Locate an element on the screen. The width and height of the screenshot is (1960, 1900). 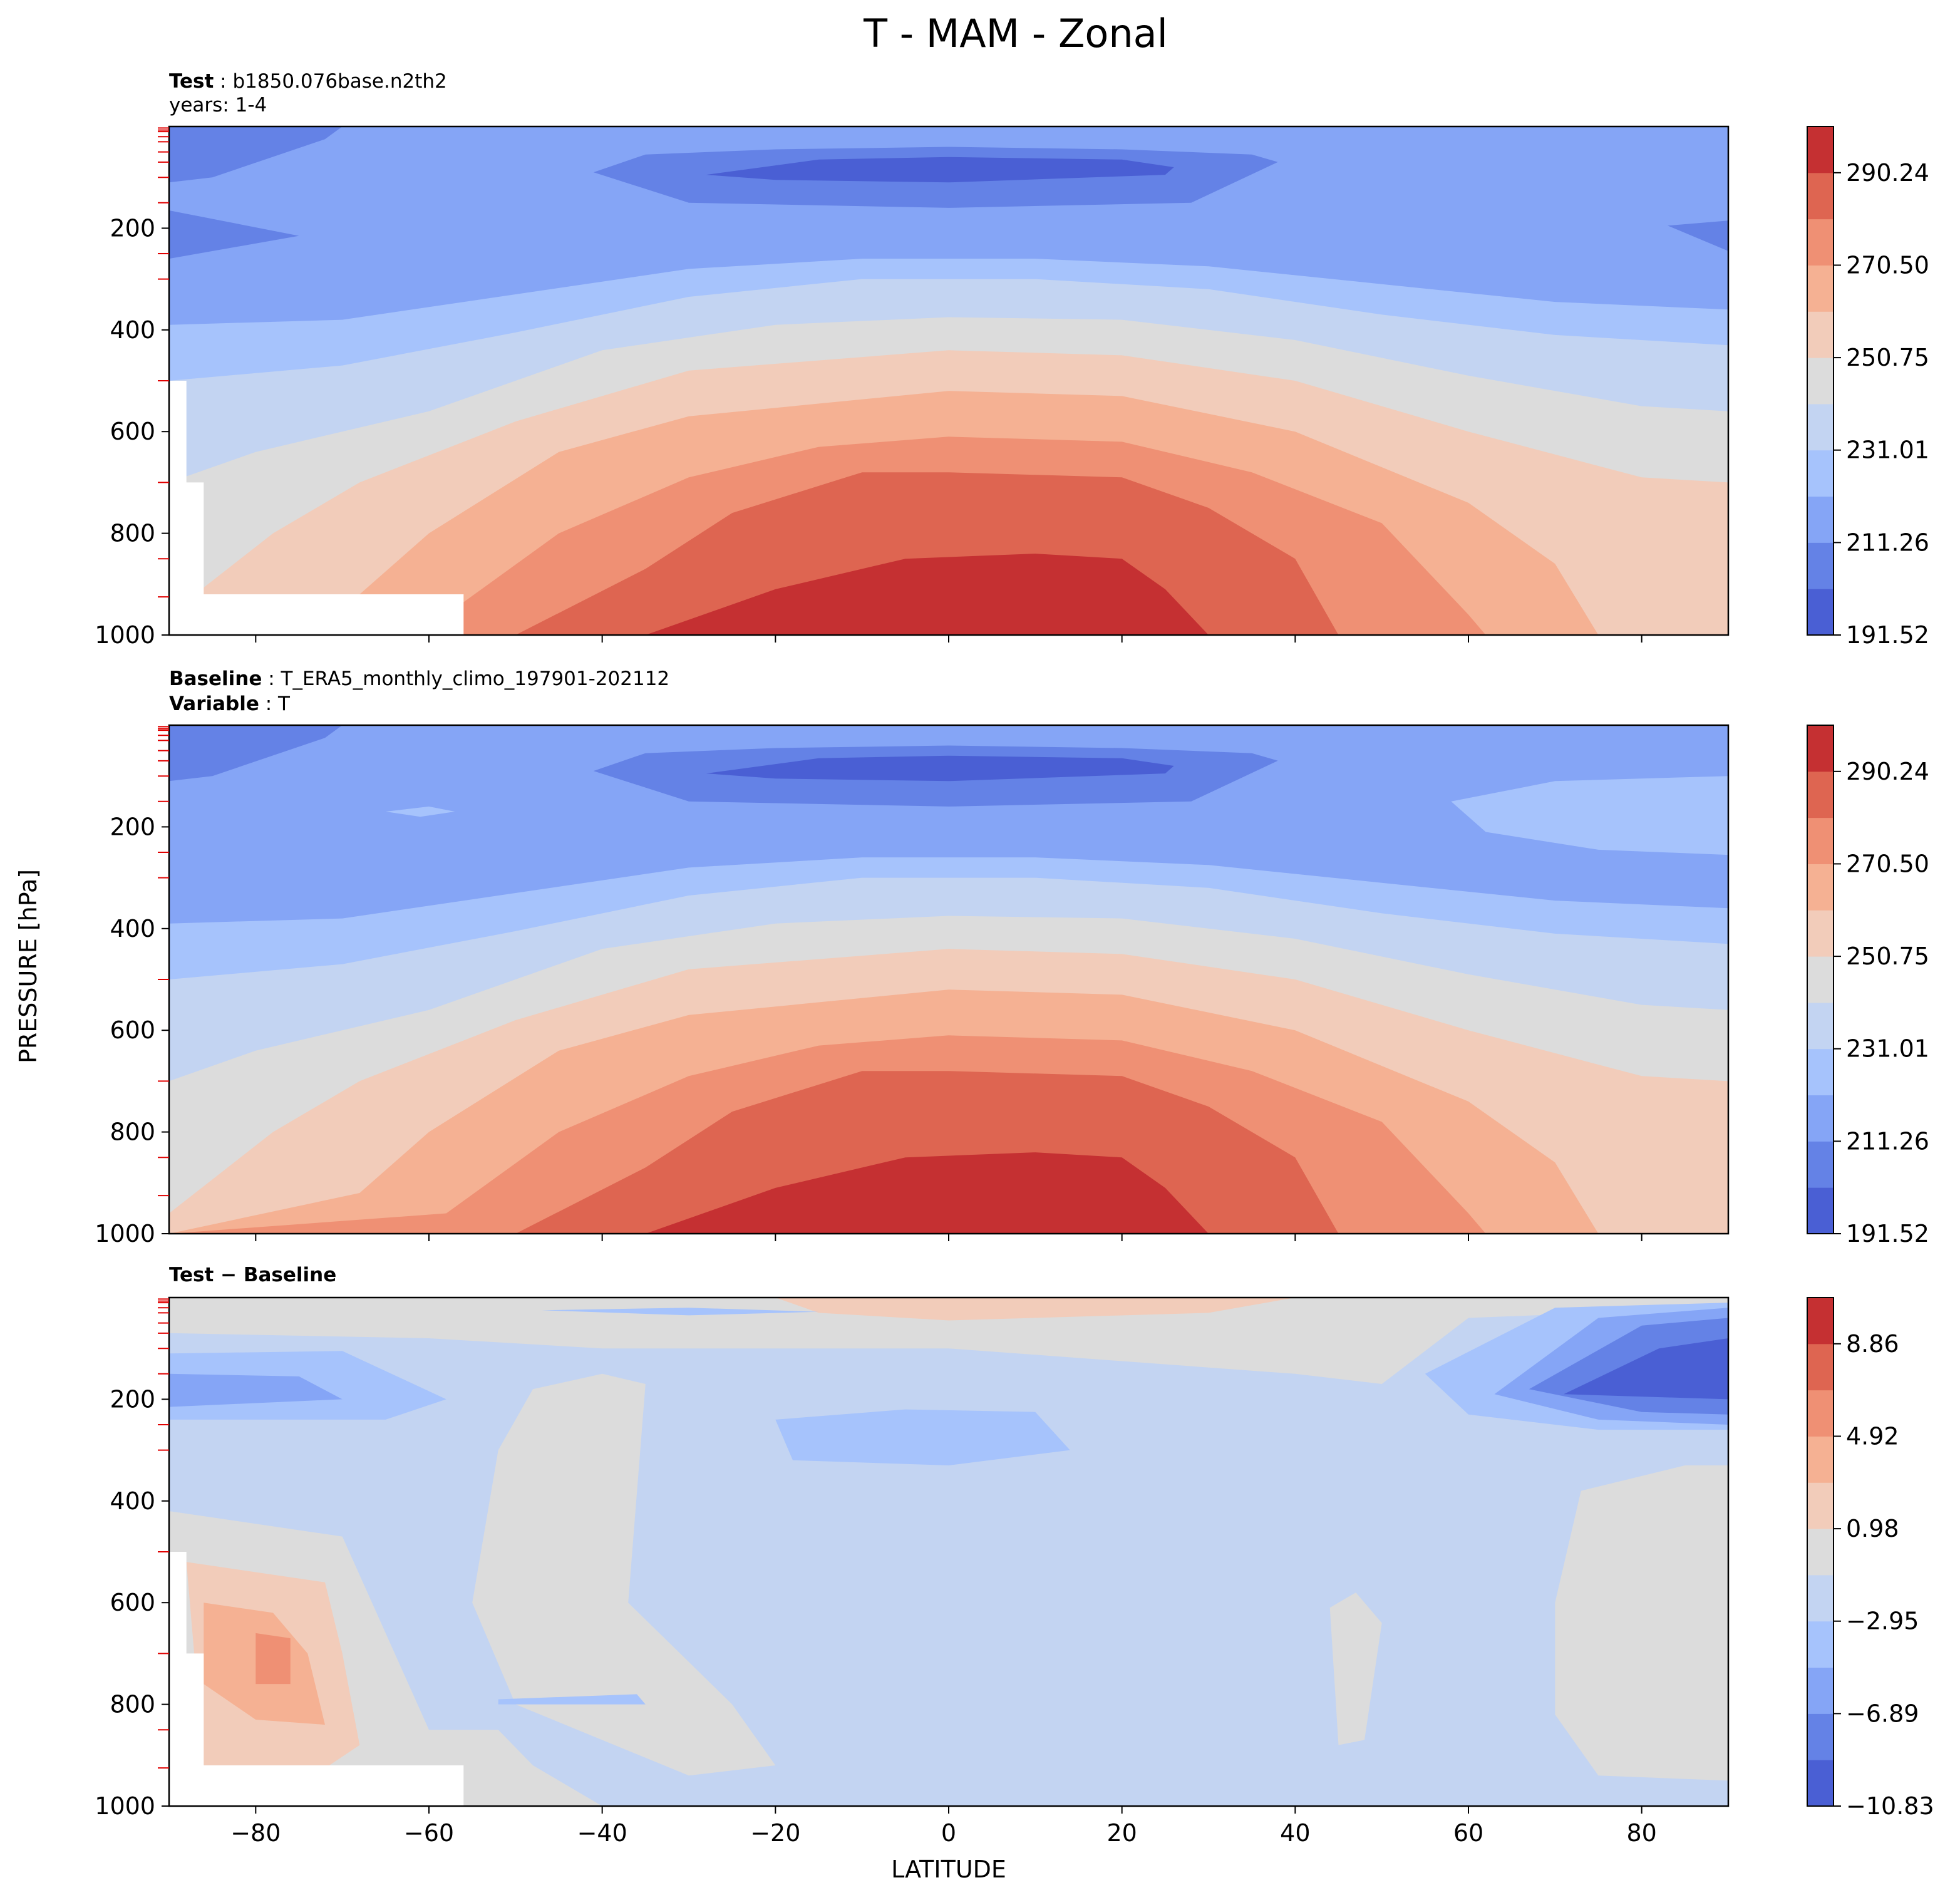
x-tick-label: 80 is located at coordinates (1641, 1833).